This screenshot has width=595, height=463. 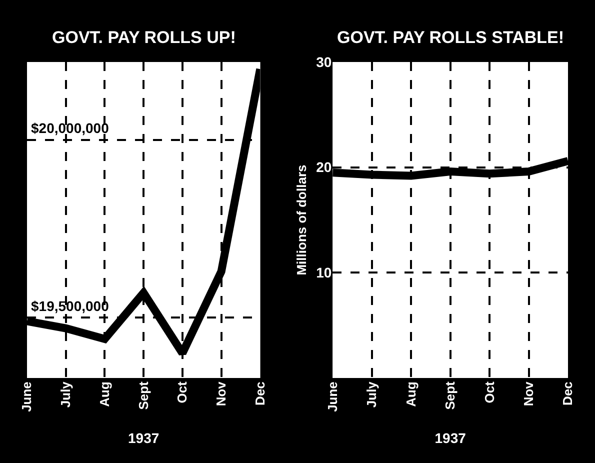 What do you see at coordinates (450, 37) in the screenshot?
I see `chart-title: GOVT. PAY ROLLS STABLE!` at bounding box center [450, 37].